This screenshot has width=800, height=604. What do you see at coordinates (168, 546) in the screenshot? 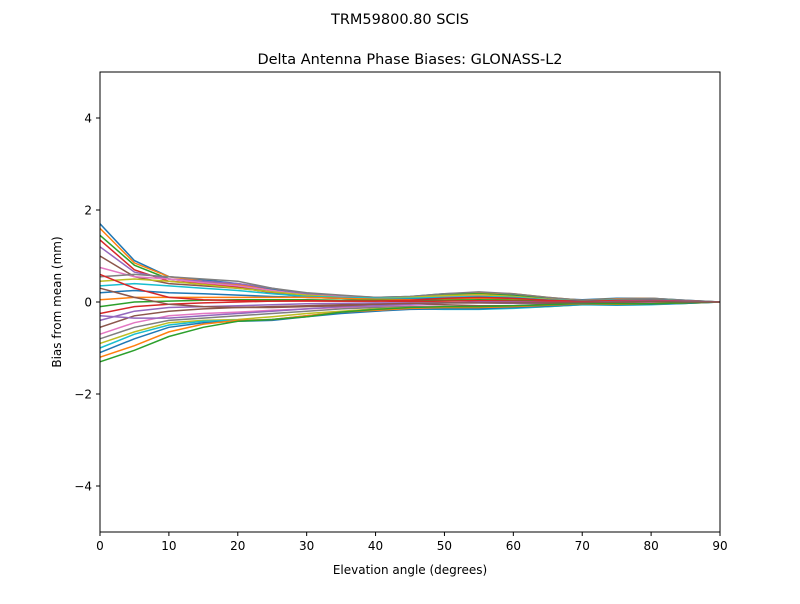
I see `x-tick-label: 10` at bounding box center [168, 546].